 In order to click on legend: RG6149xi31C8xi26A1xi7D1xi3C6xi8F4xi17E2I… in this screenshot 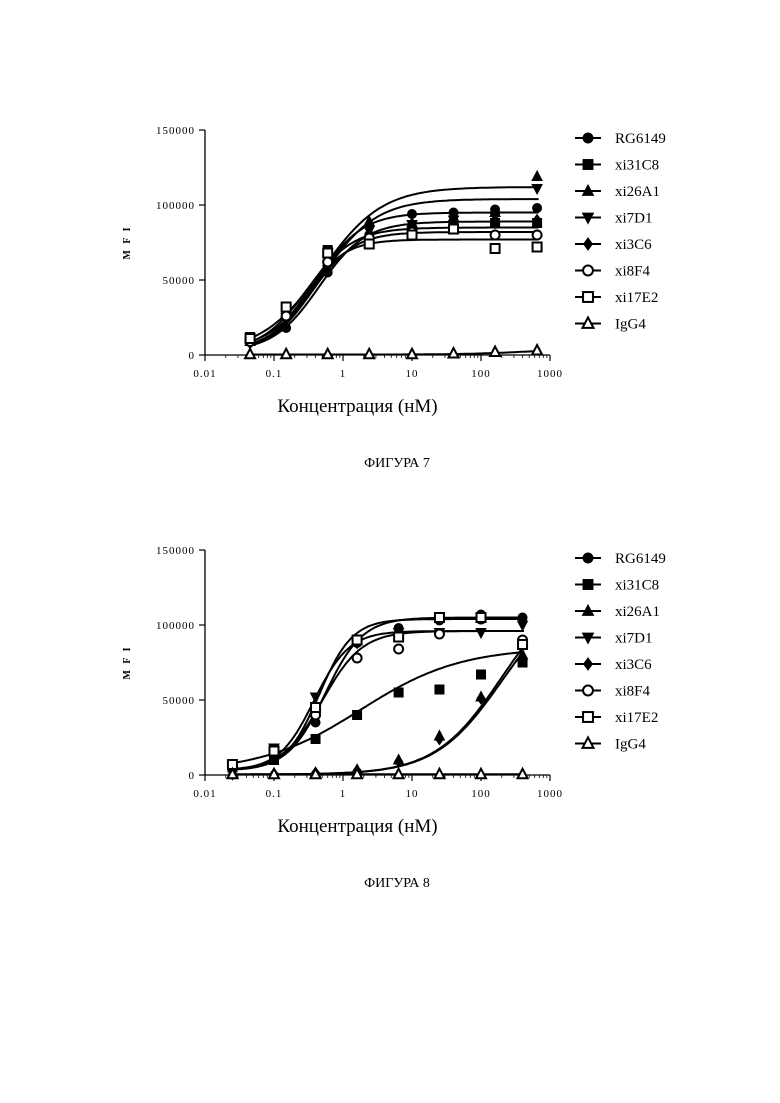, I will do `click(620, 652)`.